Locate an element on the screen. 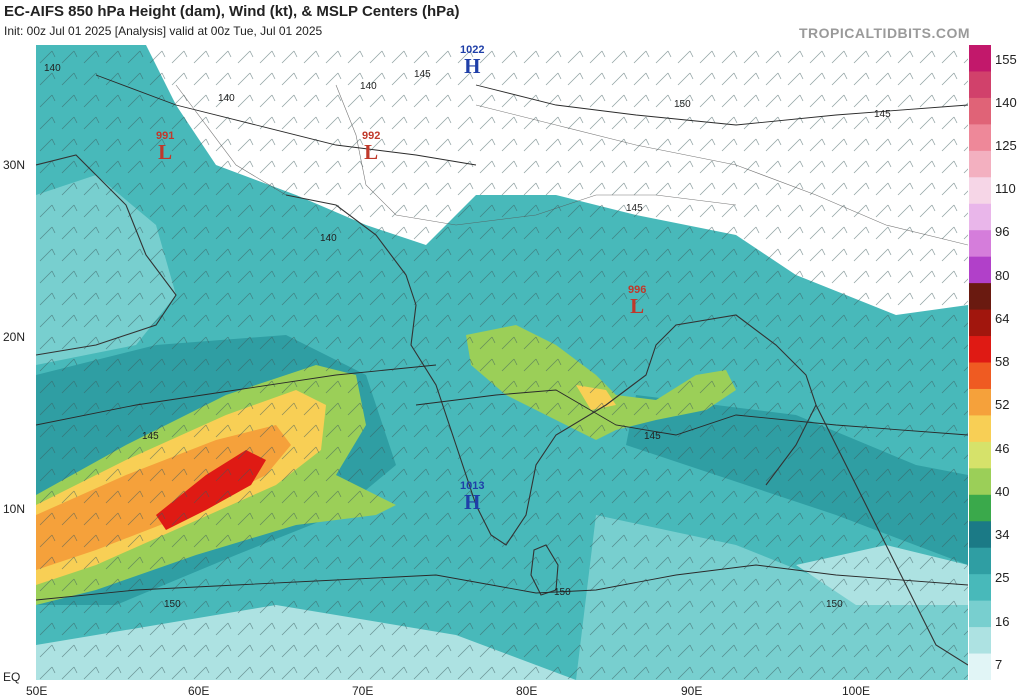  colorbar-label: 110 is located at coordinates (1005, 188).